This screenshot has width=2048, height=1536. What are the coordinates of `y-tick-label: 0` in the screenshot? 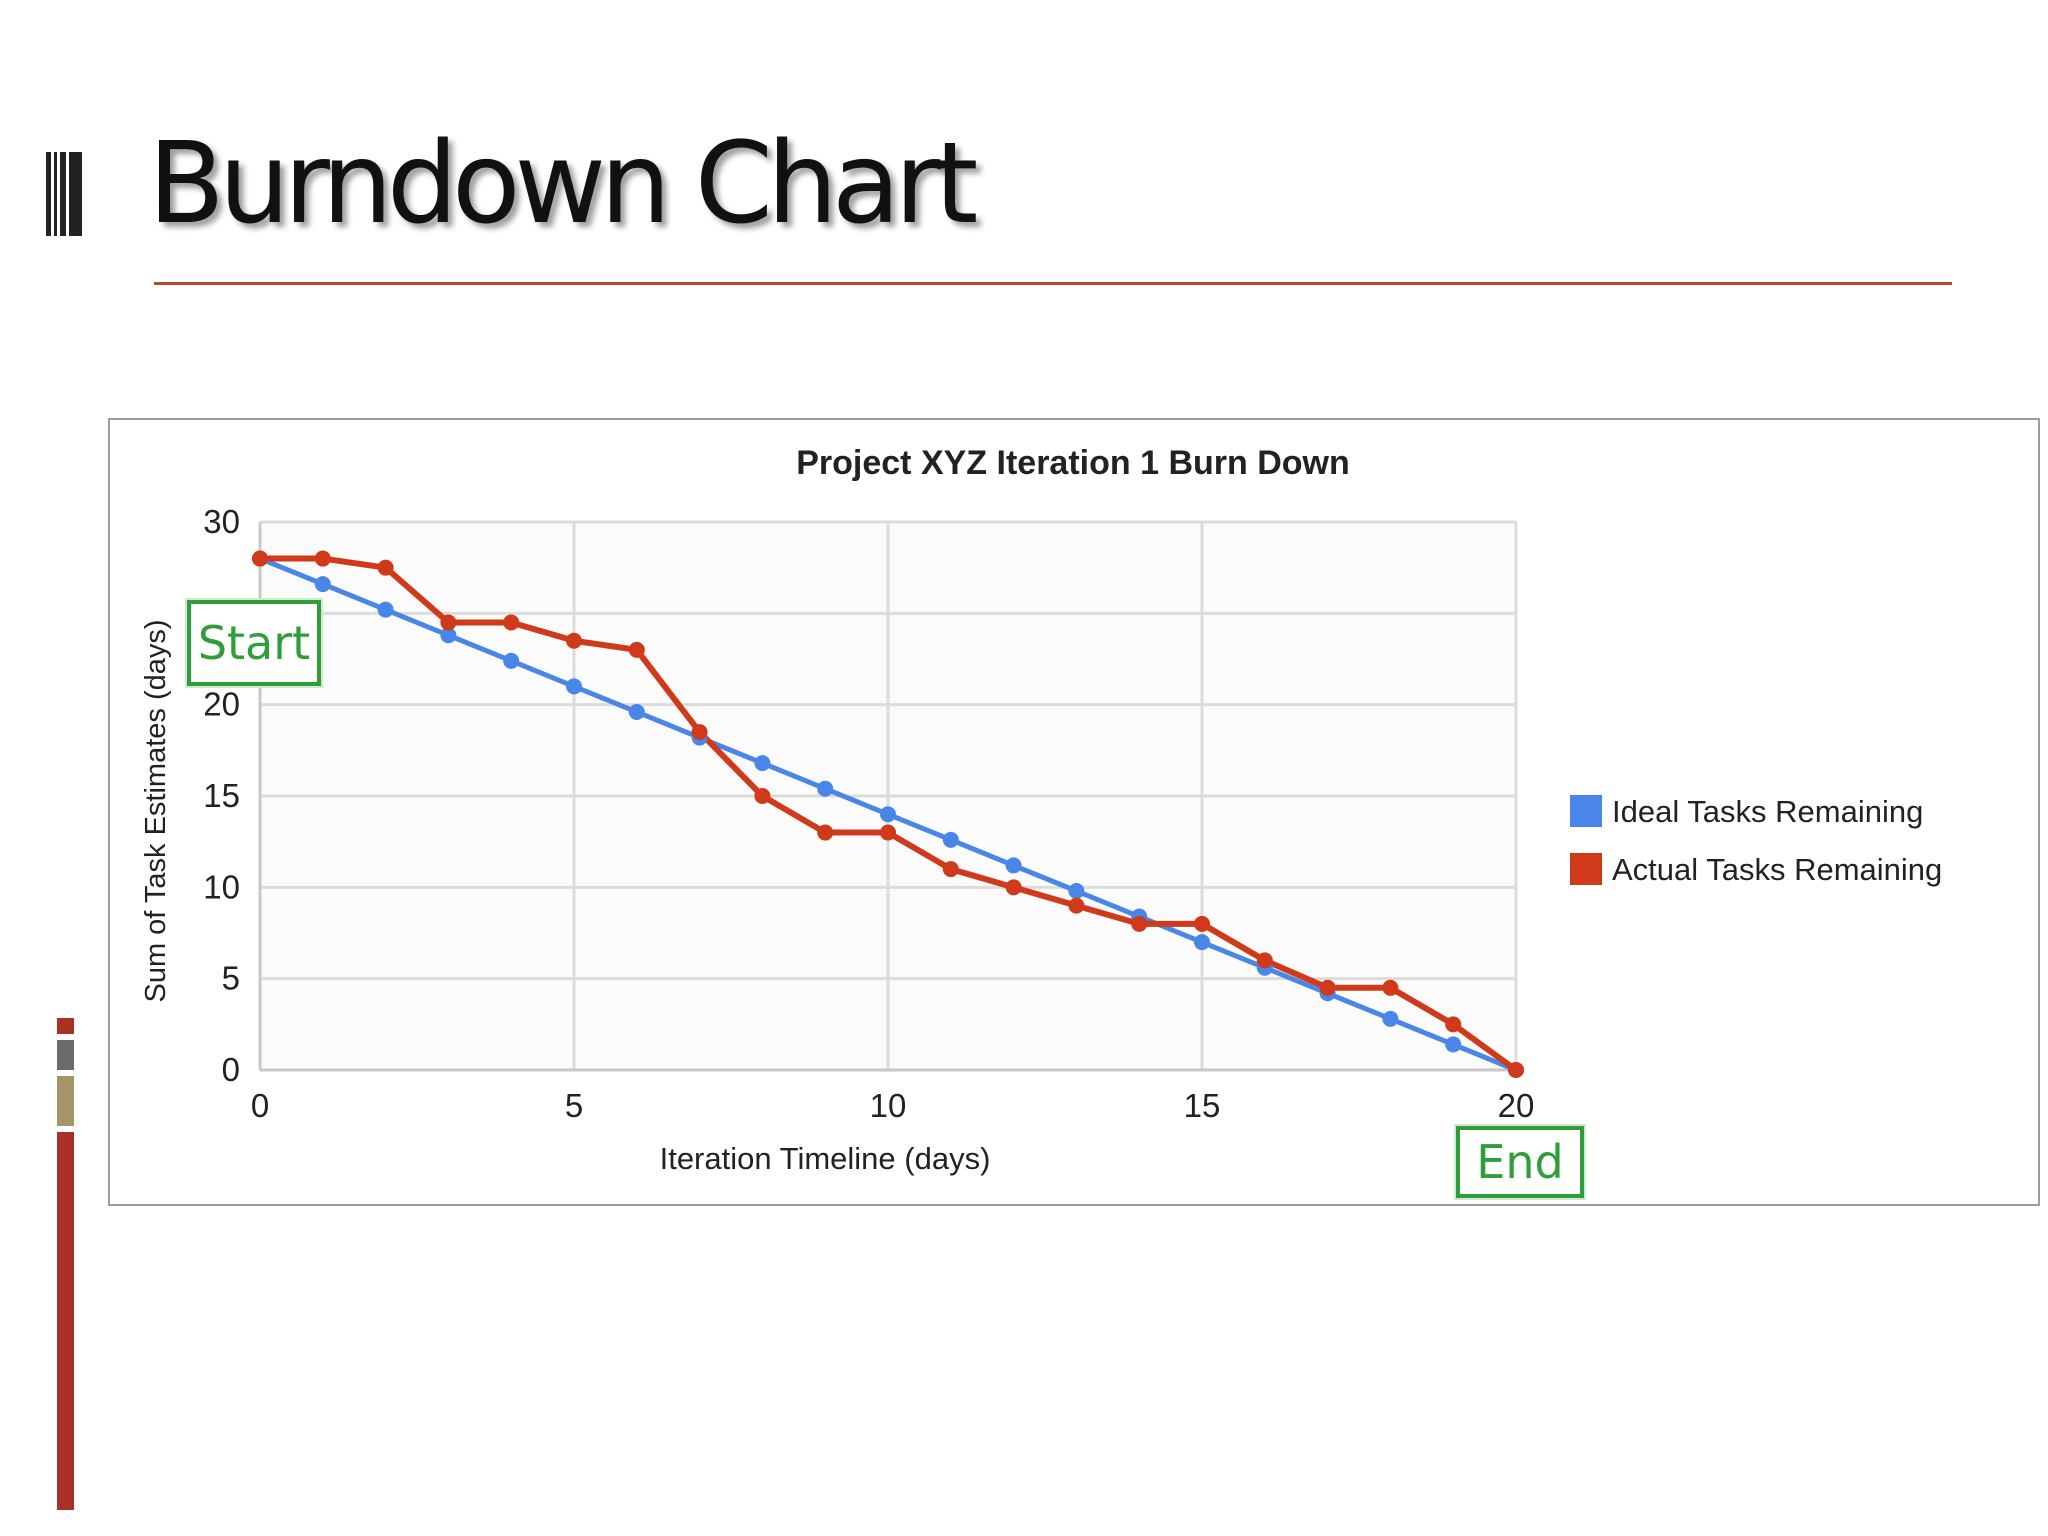 It's located at (231, 1069).